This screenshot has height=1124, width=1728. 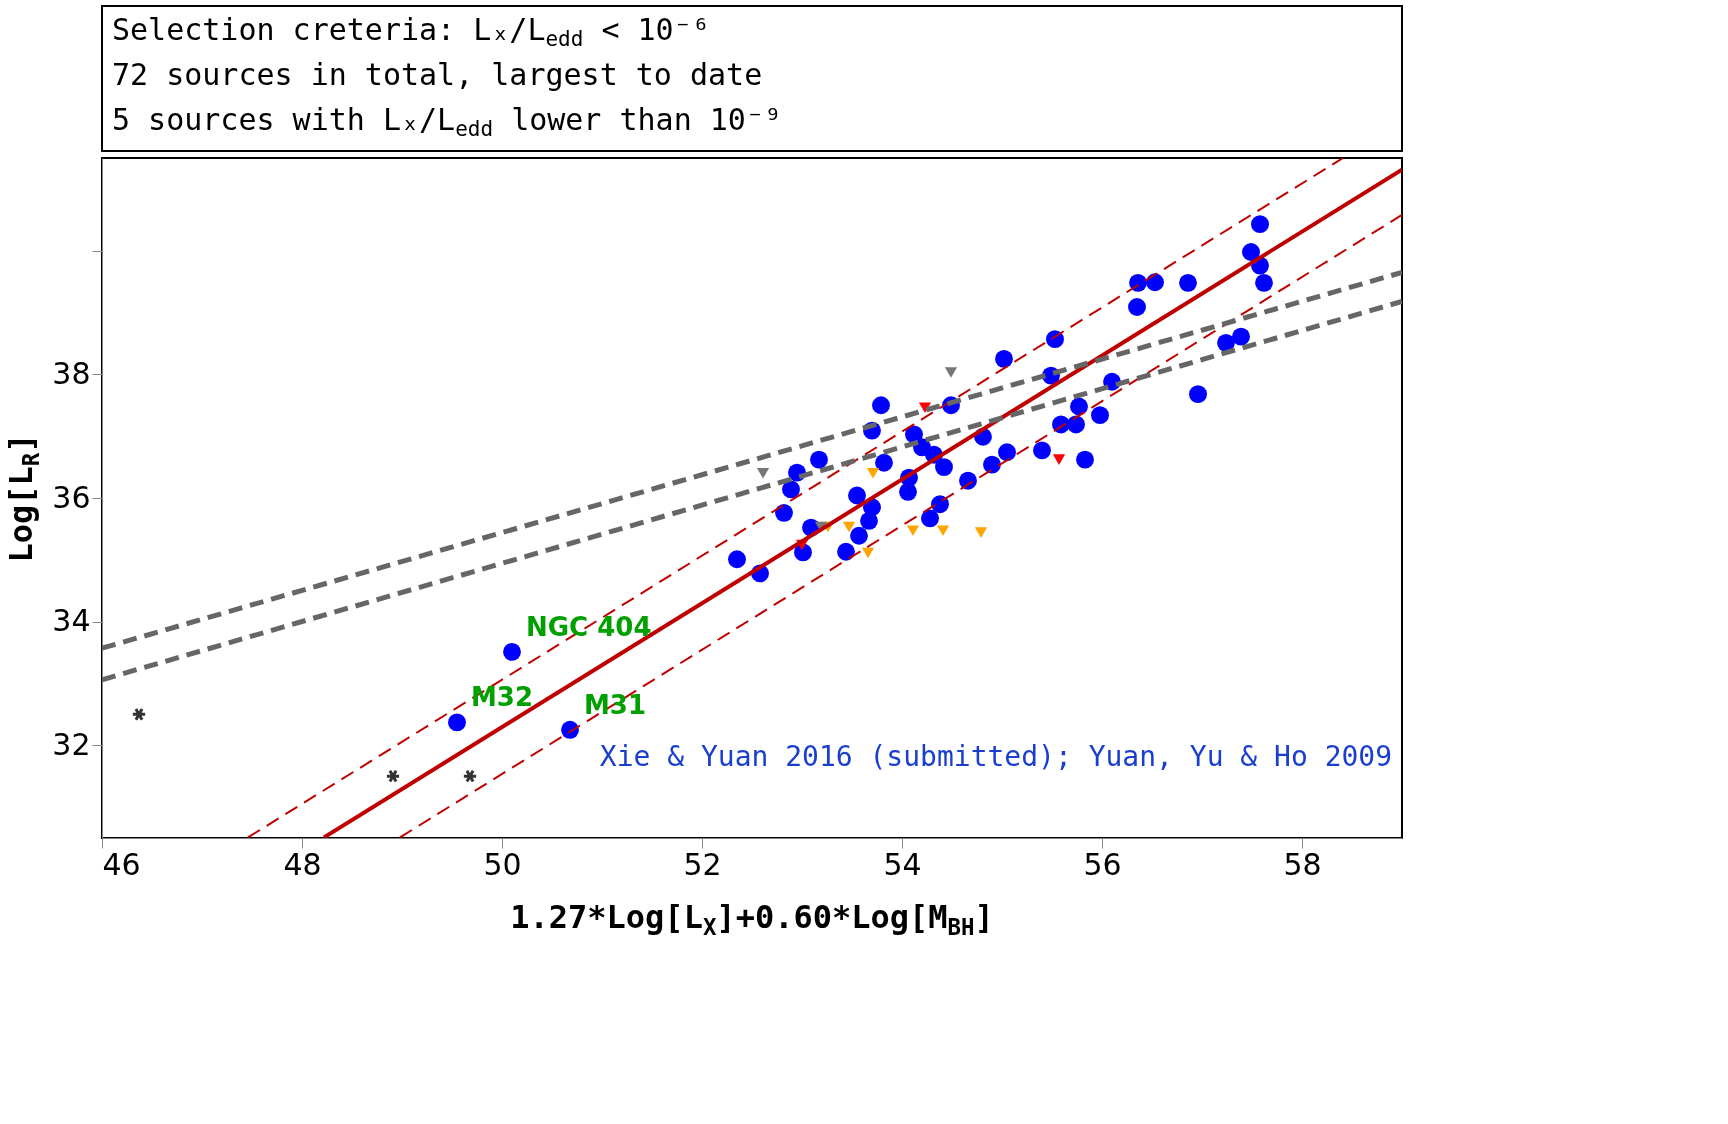 What do you see at coordinates (302, 864) in the screenshot?
I see `x-tick-label: 48` at bounding box center [302, 864].